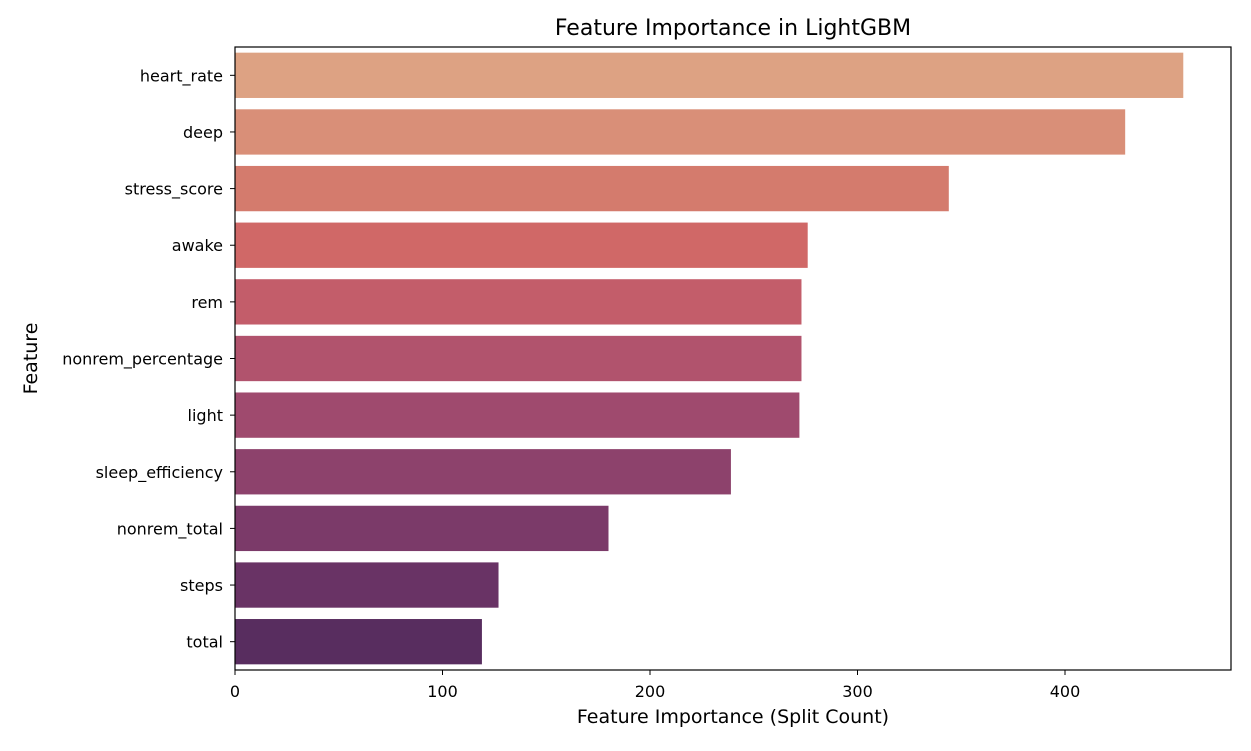 The image size is (1251, 751). Describe the element at coordinates (733, 28) in the screenshot. I see `chart-title: Feature Importance in LightGBM` at that location.